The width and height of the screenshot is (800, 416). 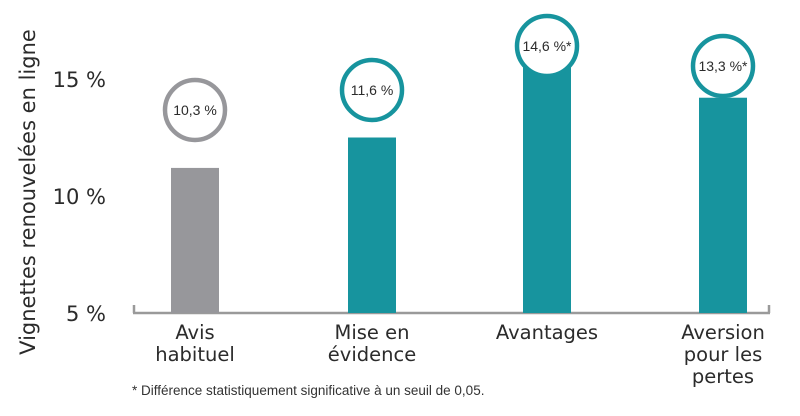 What do you see at coordinates (28, 192) in the screenshot?
I see `y-axis-label: Vignettes renouvelées en ligne` at bounding box center [28, 192].